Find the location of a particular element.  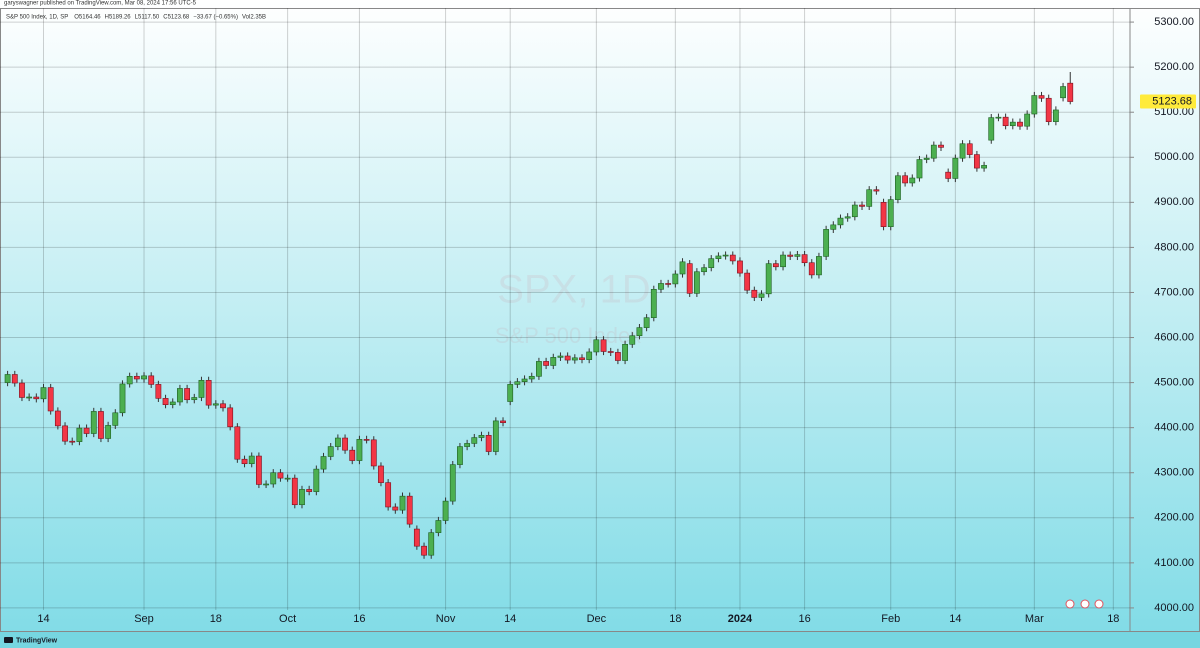

watermark-symbol: SPX, 1D is located at coordinates (573, 290).